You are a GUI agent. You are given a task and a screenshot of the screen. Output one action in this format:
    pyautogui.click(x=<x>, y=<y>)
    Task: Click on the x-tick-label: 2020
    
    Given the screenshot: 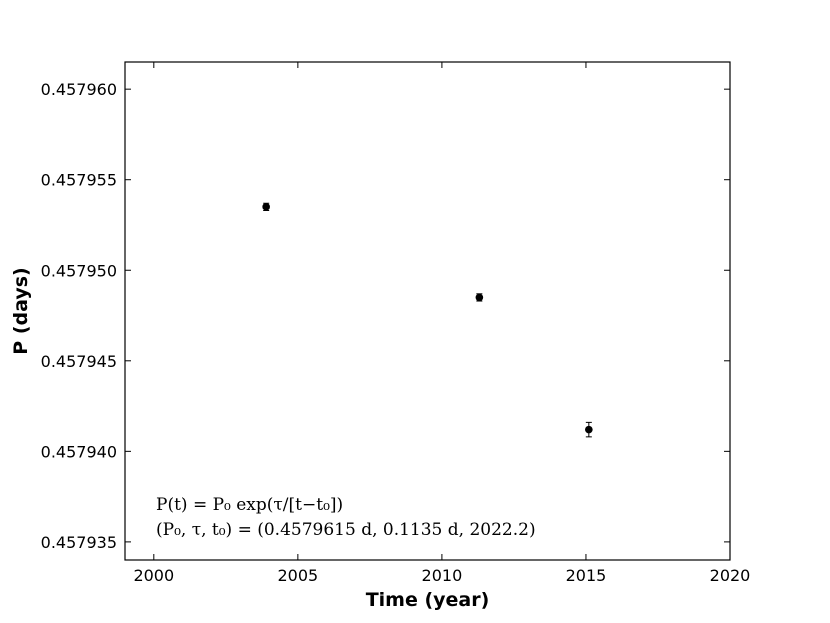 What is the action you would take?
    pyautogui.click(x=730, y=575)
    